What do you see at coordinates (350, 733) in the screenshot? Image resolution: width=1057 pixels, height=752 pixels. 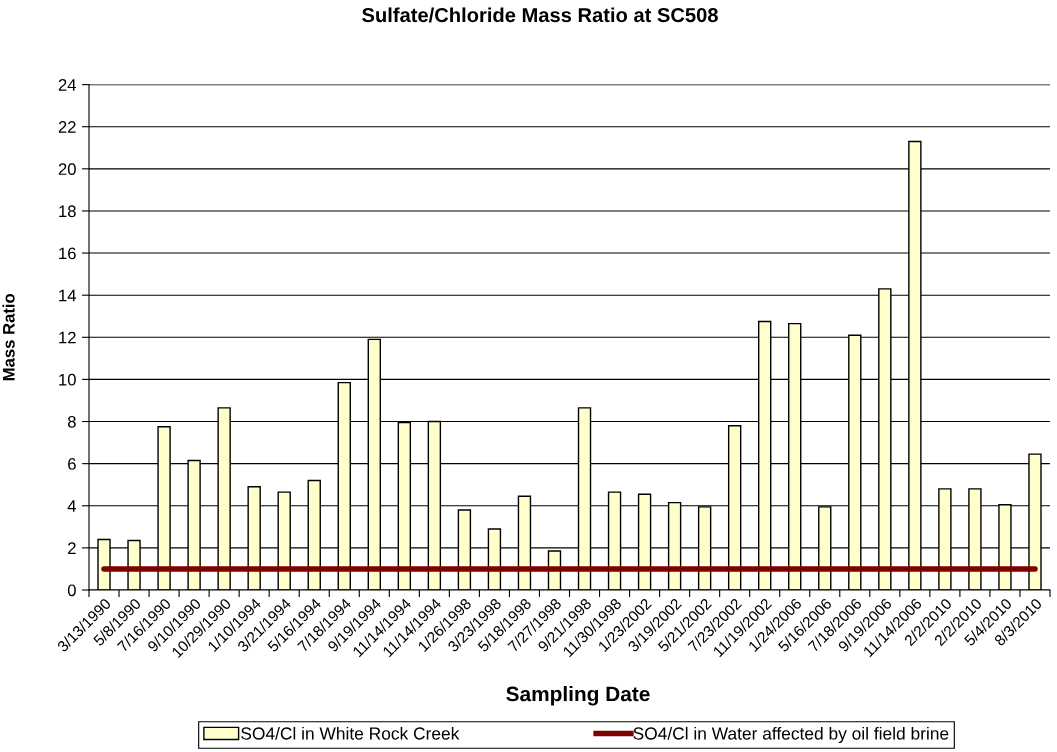 I see `legend-label: SO4/Cl in White Rock Creek` at bounding box center [350, 733].